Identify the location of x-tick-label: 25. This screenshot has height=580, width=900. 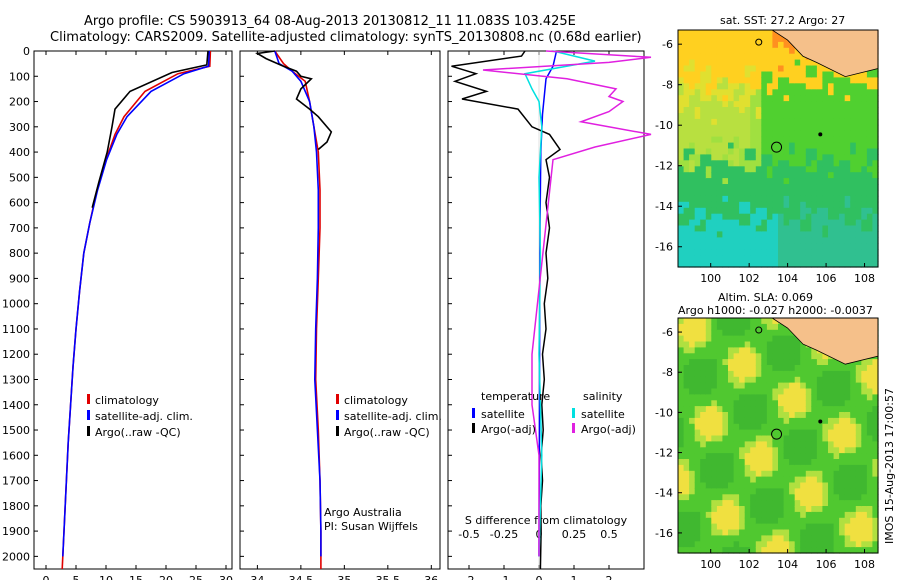
(196, 577).